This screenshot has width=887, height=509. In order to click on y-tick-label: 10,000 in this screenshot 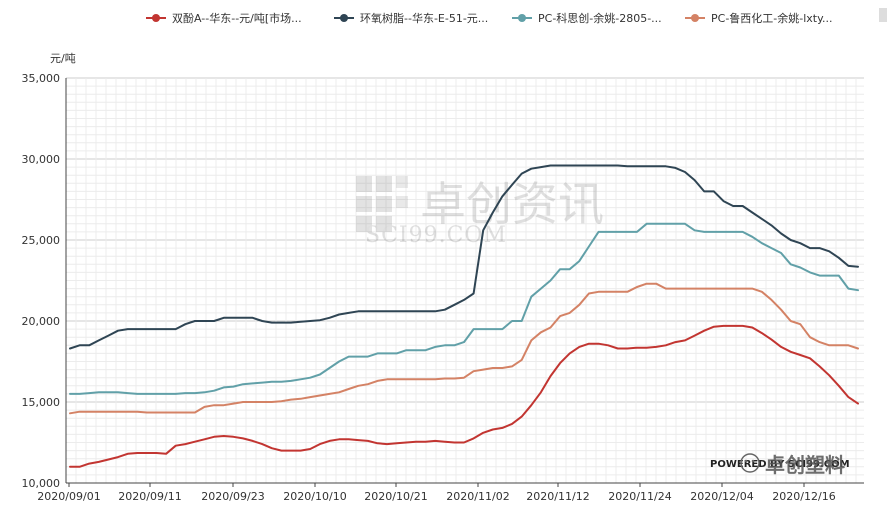, I will do `click(41, 483)`.